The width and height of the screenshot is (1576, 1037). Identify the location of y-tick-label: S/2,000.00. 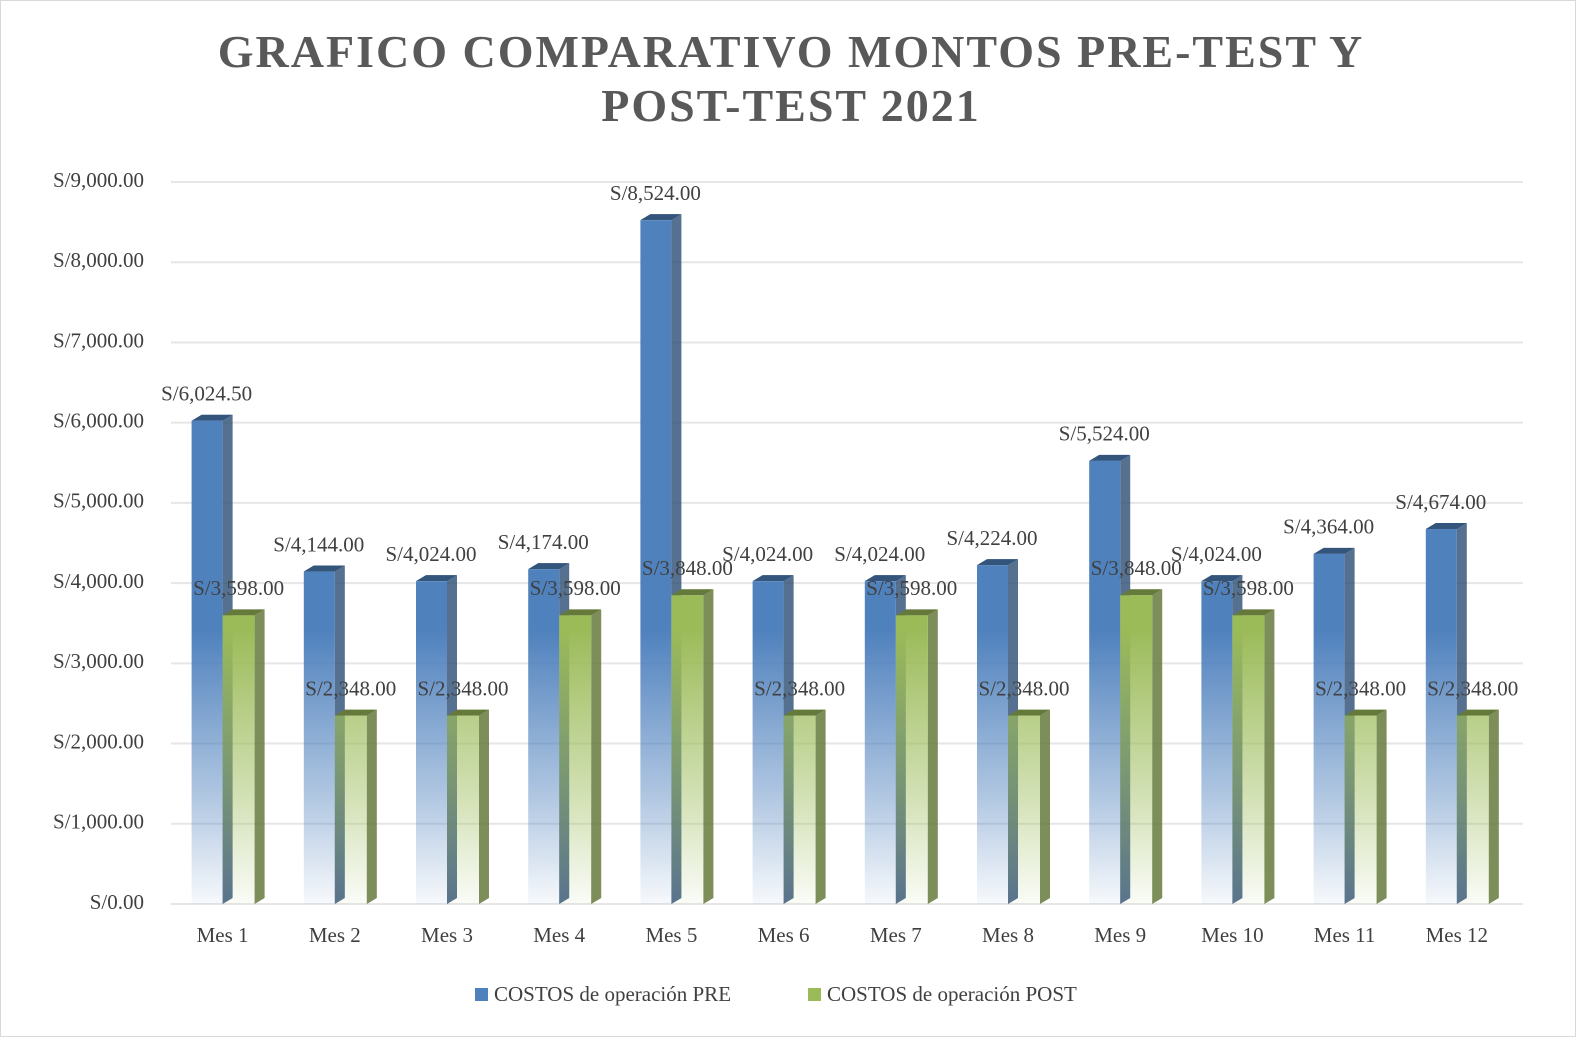
(98, 741).